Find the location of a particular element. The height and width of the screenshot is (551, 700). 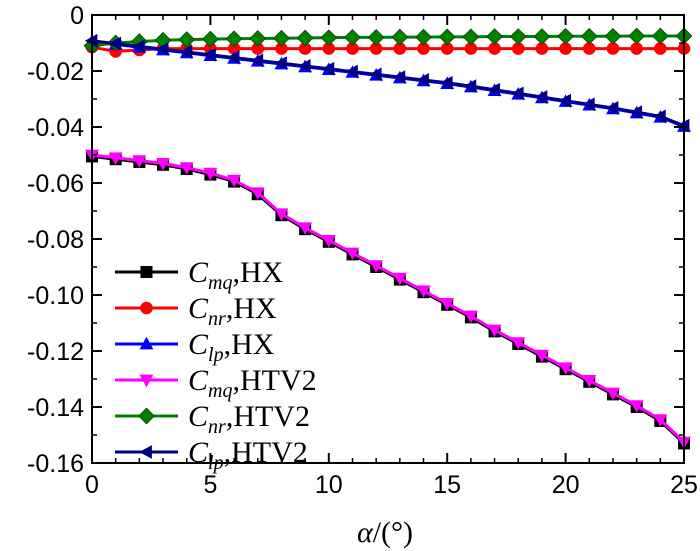

legend-item-cnr-hx: Cnr,HX is located at coordinates (196, 311).